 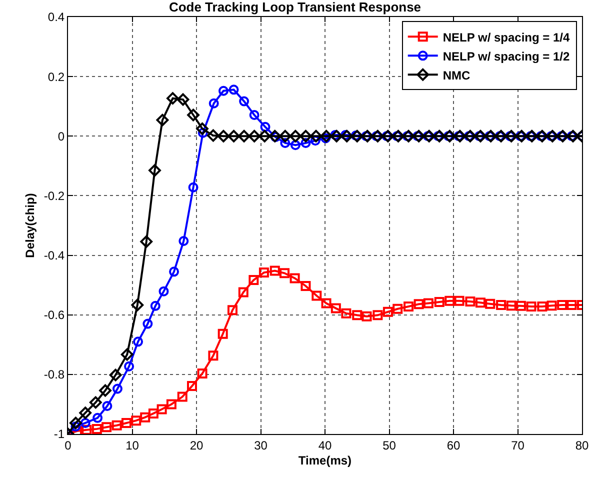 What do you see at coordinates (582, 445) in the screenshot?
I see `x-tick-label: 80` at bounding box center [582, 445].